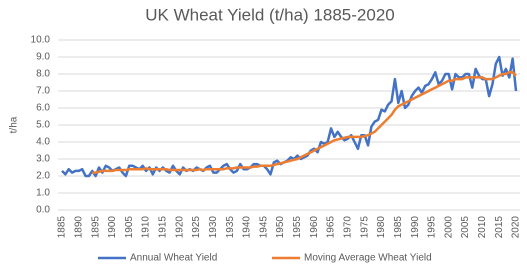  I want to click on x-tick-label: 2015, so click(499, 227).